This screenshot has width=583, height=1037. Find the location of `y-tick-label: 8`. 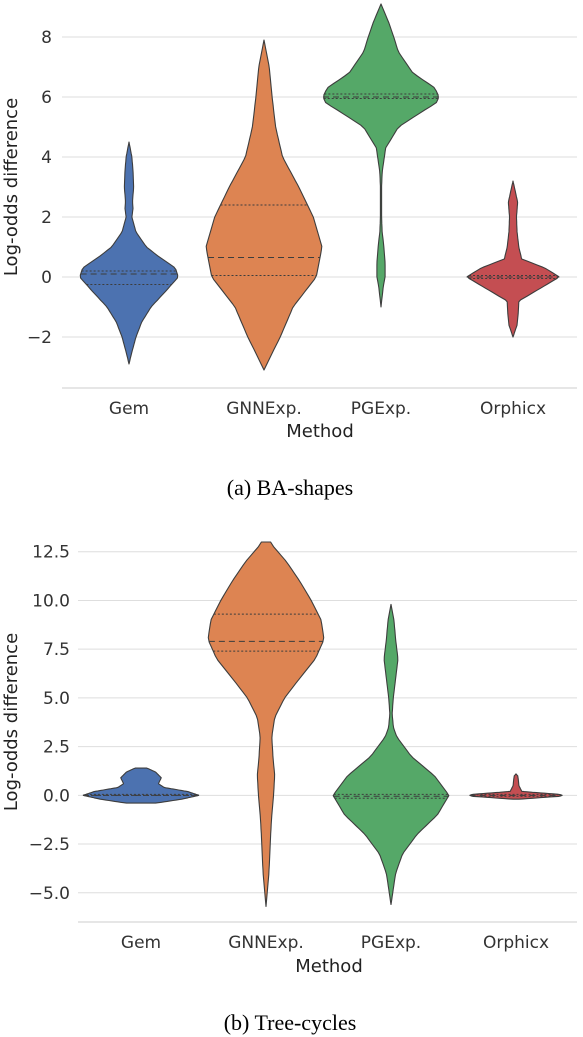

y-tick-label: 8 is located at coordinates (46, 38).